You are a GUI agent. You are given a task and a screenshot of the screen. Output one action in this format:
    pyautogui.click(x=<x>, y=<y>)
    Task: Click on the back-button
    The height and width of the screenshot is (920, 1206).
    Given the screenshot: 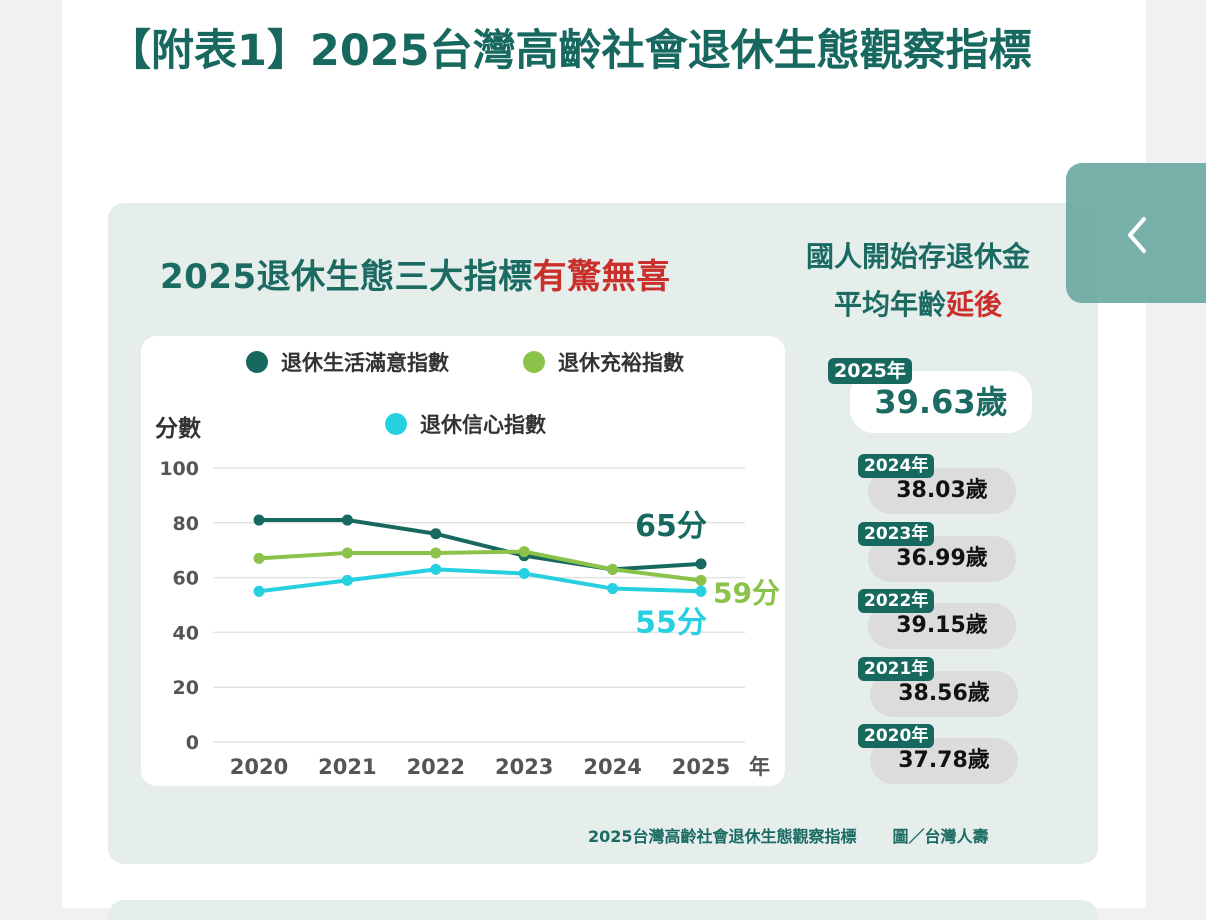 What is the action you would take?
    pyautogui.click(x=1136, y=233)
    